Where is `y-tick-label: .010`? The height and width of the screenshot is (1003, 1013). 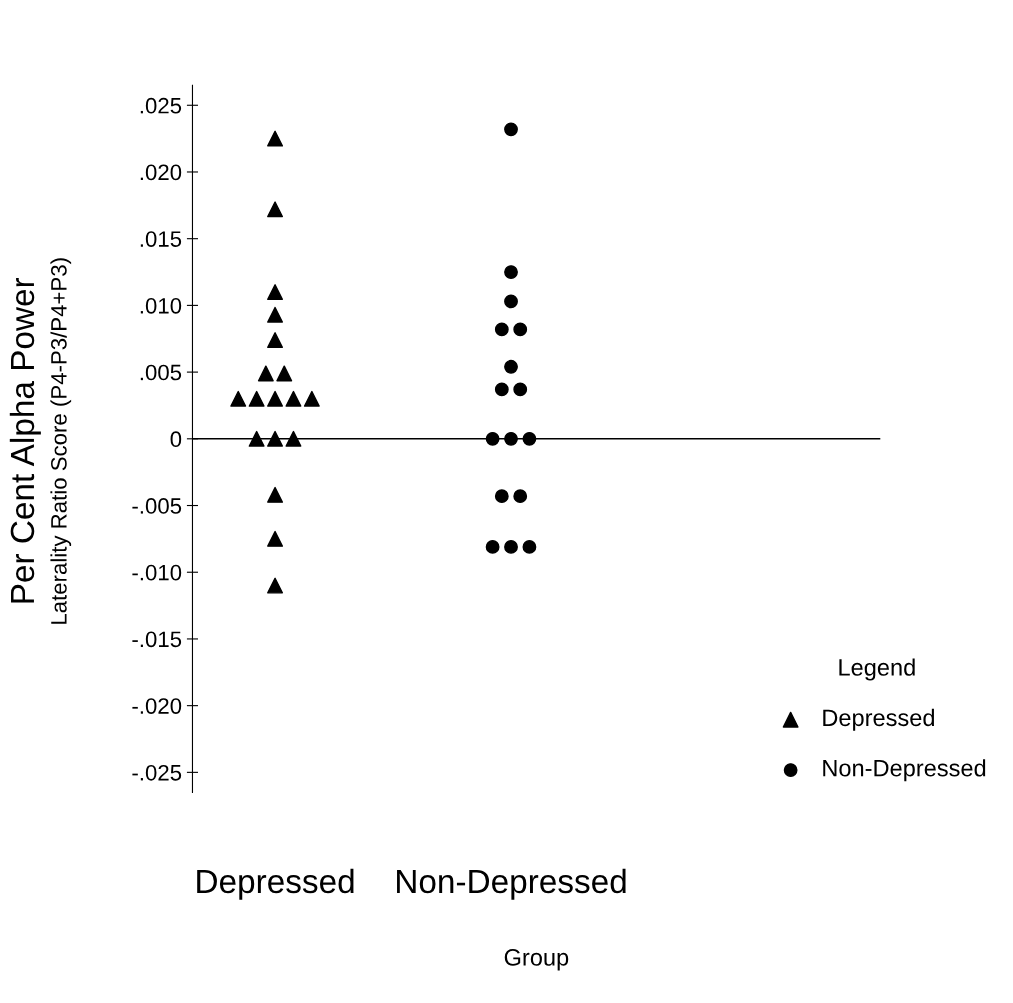 y-tick-label: .010 is located at coordinates (161, 305).